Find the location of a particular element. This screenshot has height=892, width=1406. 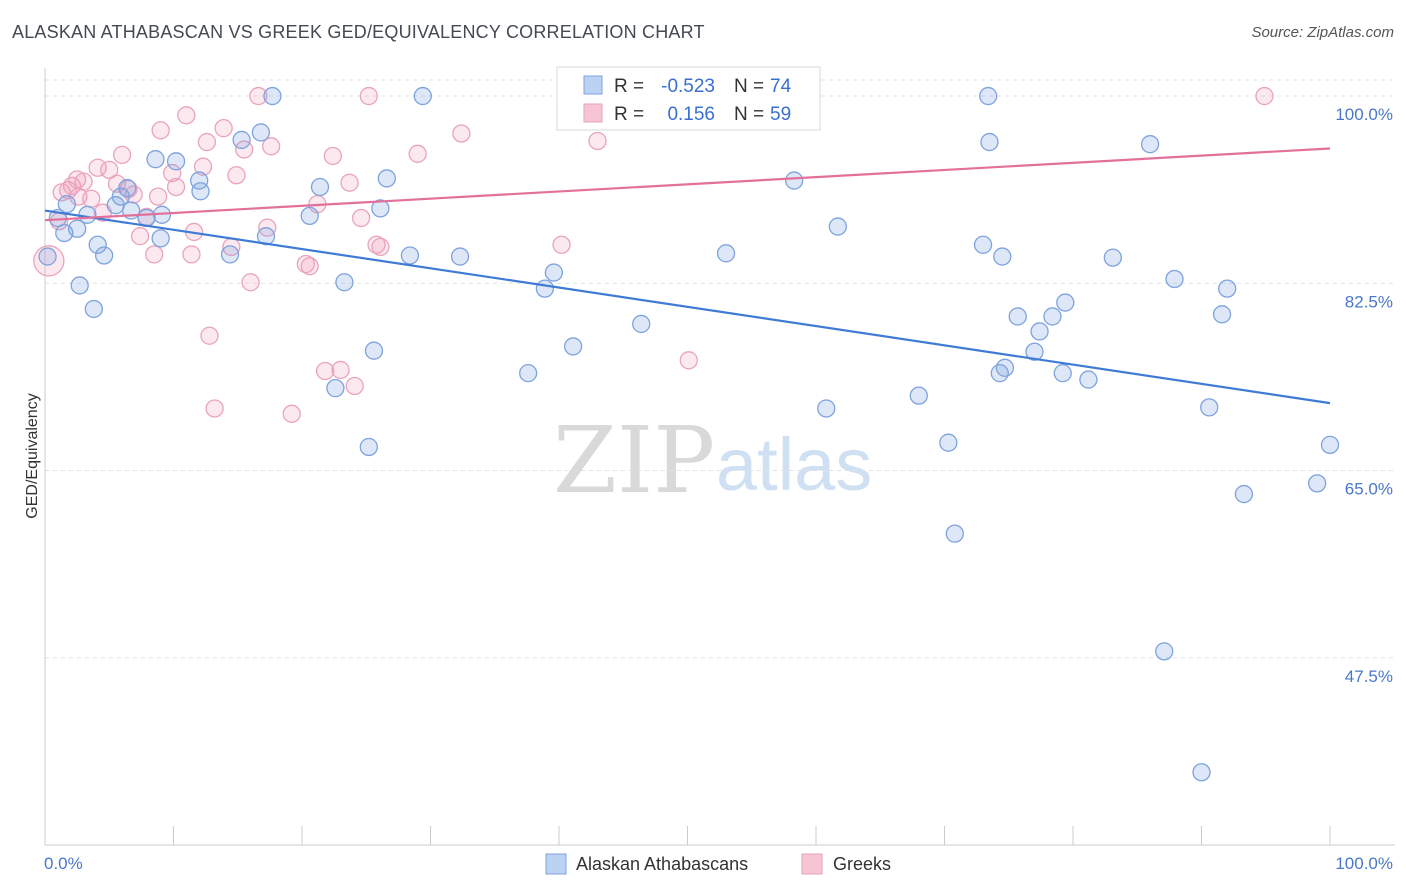

legend-swatch-pink is located at coordinates (593, 113).